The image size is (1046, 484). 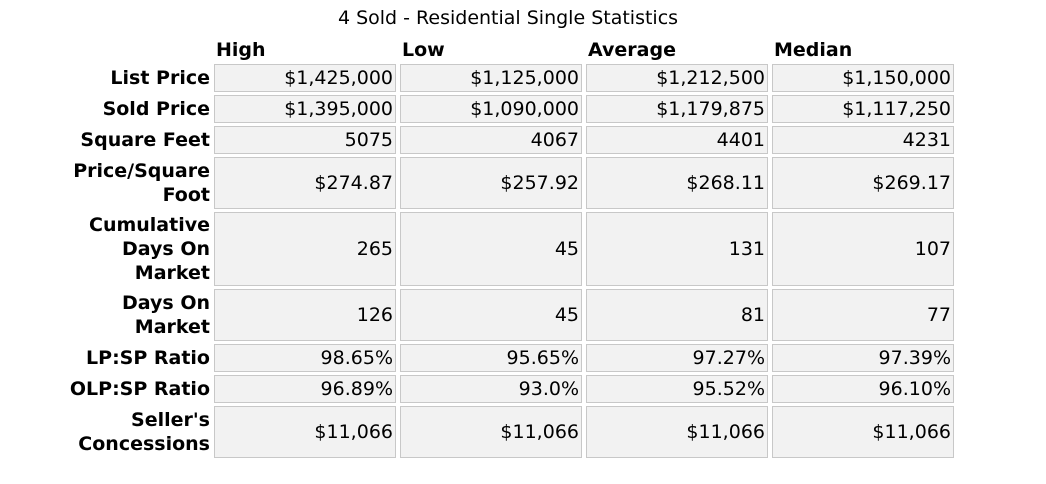 What do you see at coordinates (166, 315) in the screenshot?
I see `row-label: Days On Market` at bounding box center [166, 315].